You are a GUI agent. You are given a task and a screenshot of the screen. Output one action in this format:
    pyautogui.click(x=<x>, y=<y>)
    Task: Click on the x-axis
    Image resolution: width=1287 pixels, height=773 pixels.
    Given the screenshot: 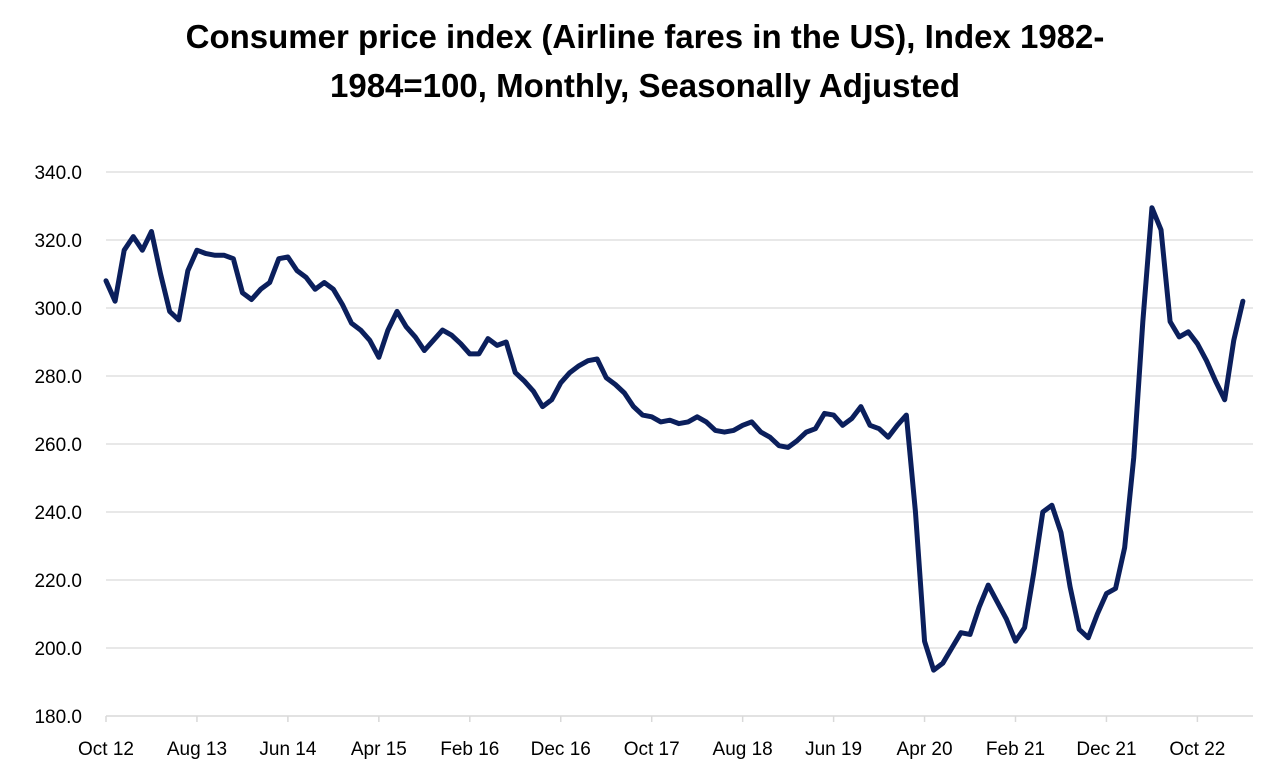 What is the action you would take?
    pyautogui.click(x=679, y=718)
    